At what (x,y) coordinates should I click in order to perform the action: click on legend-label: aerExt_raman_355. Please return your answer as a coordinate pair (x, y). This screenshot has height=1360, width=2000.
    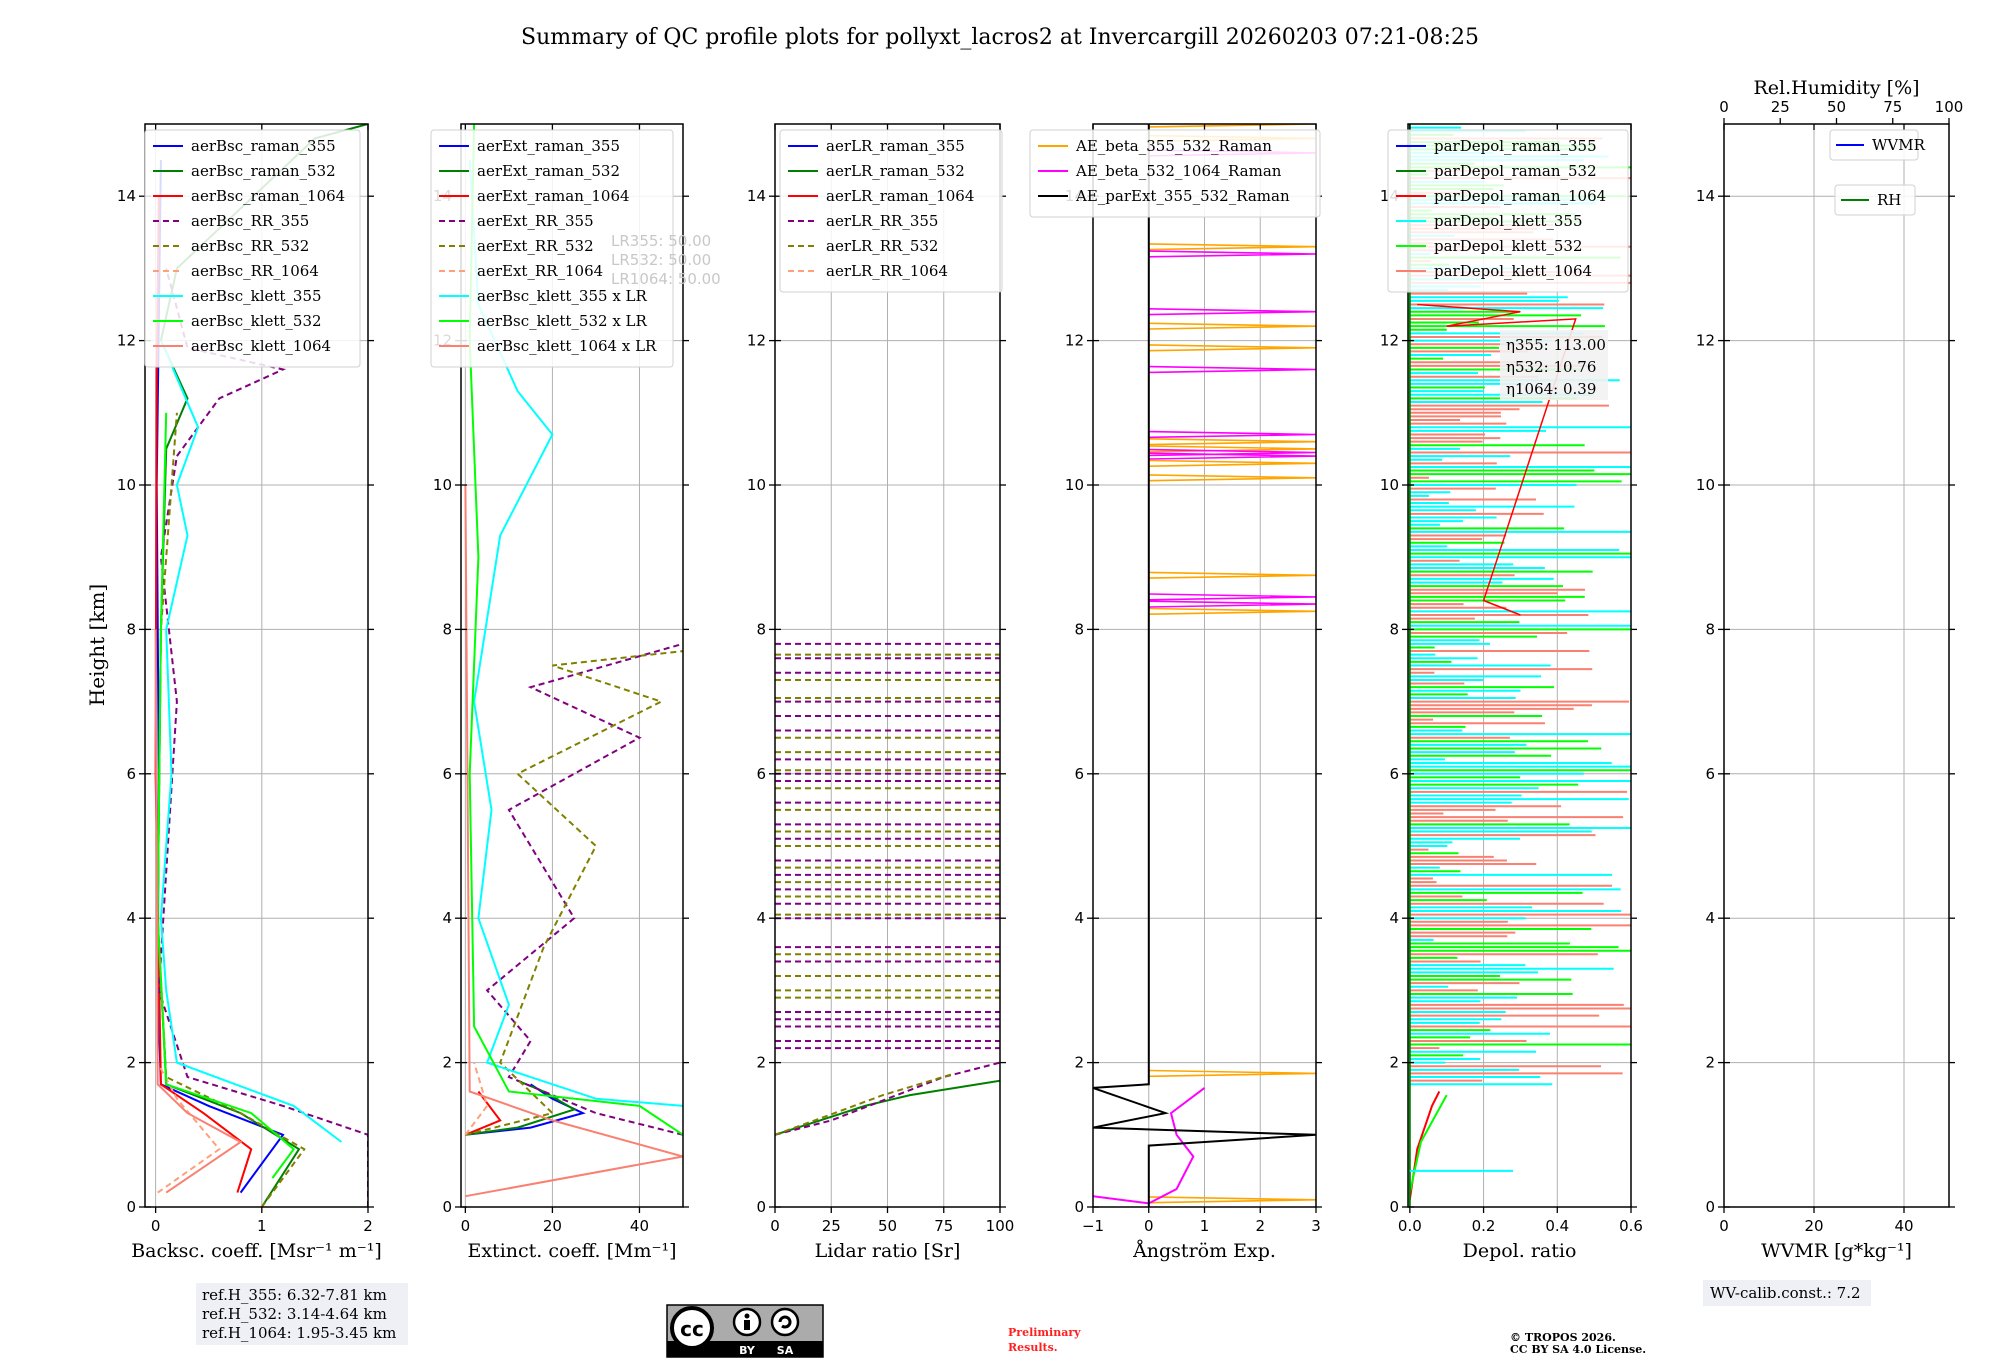
    Looking at the image, I should click on (548, 146).